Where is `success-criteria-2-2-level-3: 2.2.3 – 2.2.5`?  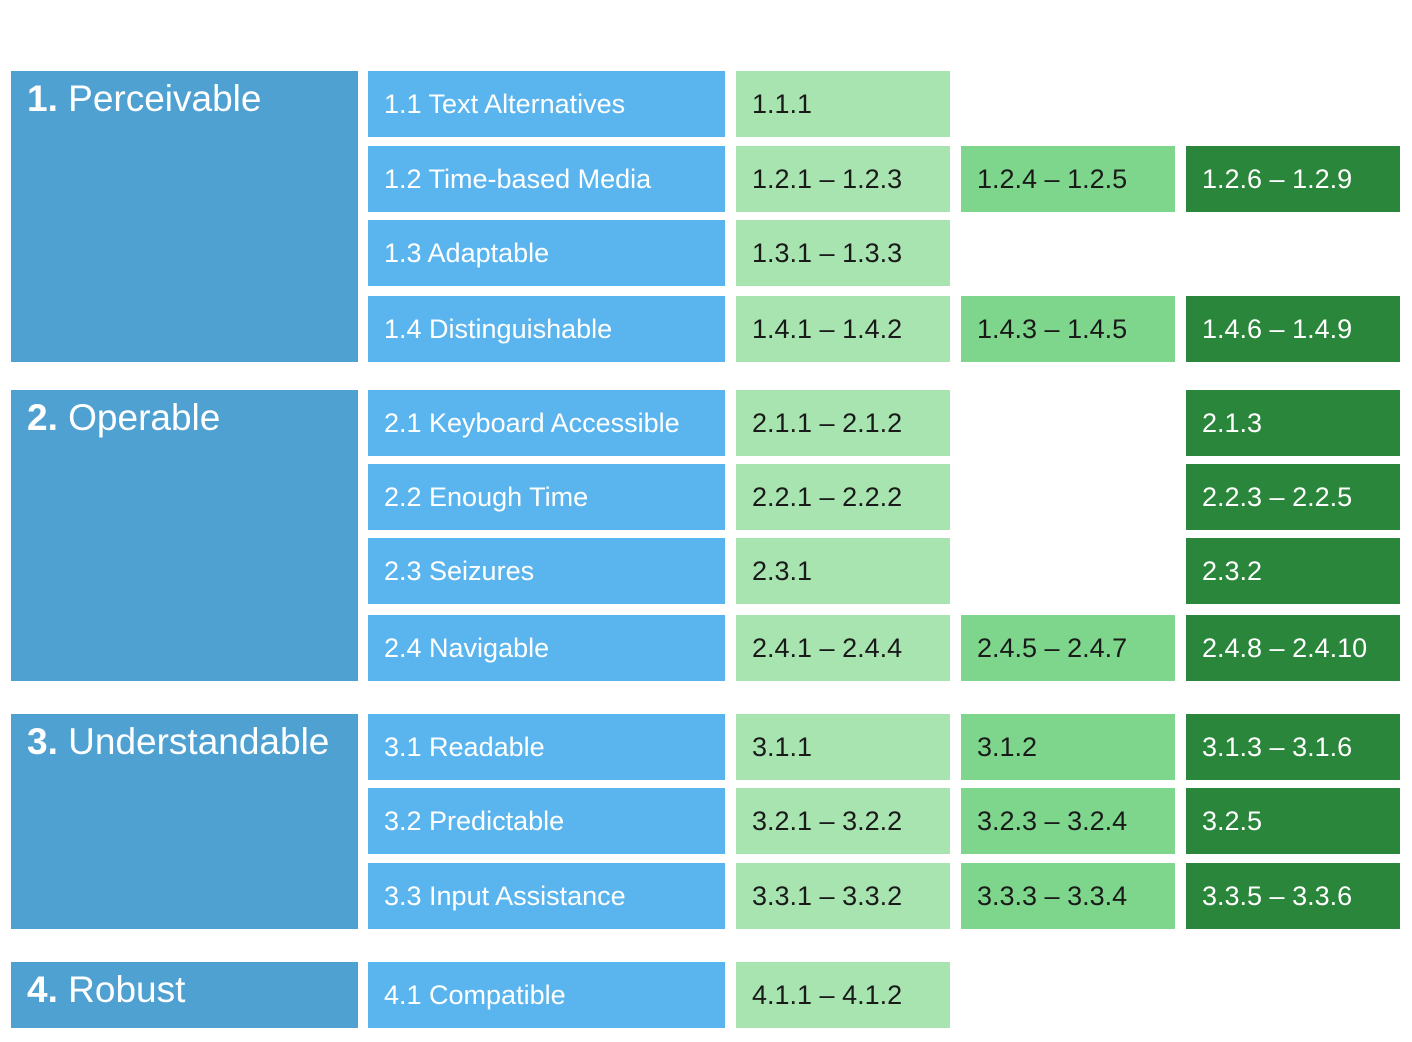 success-criteria-2-2-level-3: 2.2.3 – 2.2.5 is located at coordinates (1293, 497).